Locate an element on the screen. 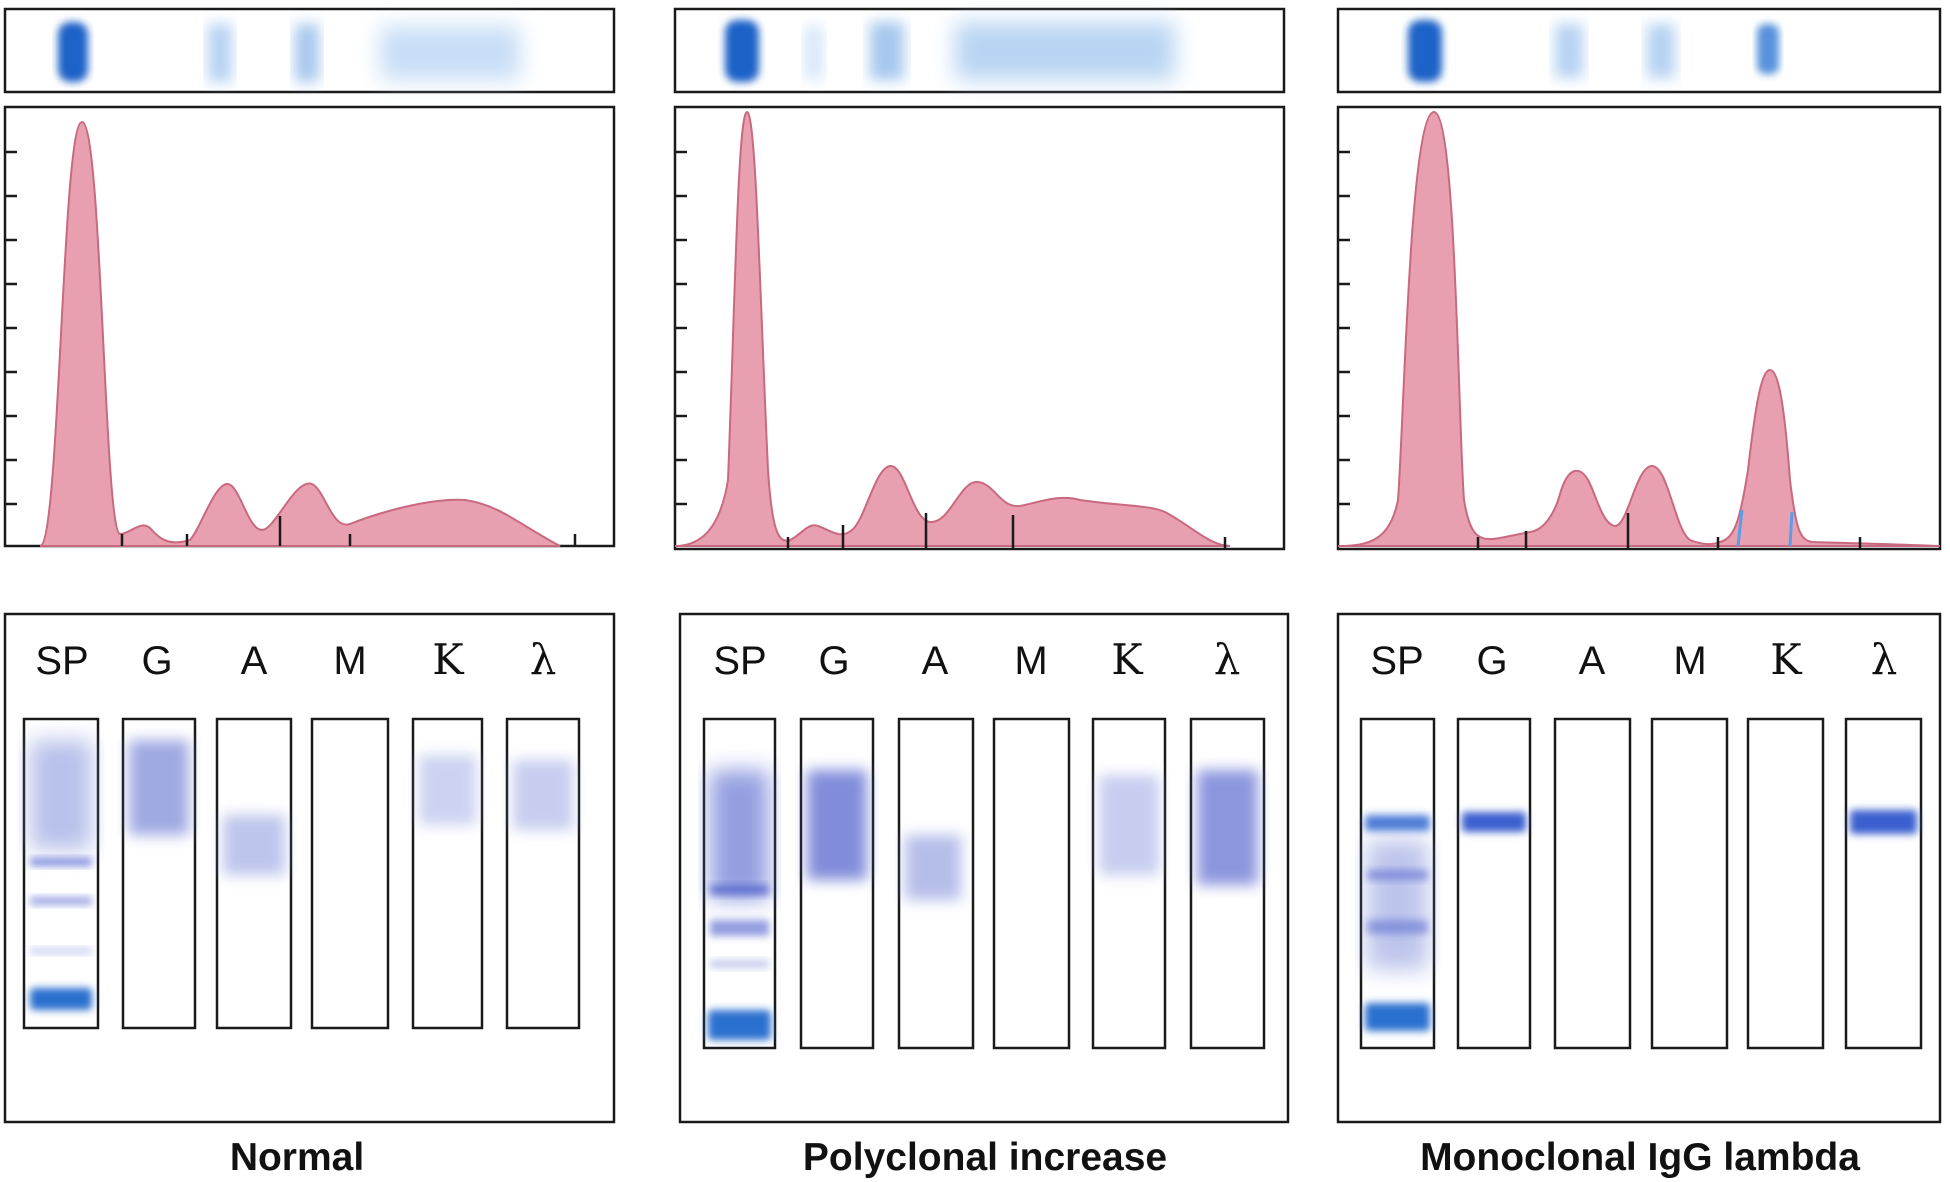  panel-caption: Monoclonal IgG lambda is located at coordinates (1640, 1157).